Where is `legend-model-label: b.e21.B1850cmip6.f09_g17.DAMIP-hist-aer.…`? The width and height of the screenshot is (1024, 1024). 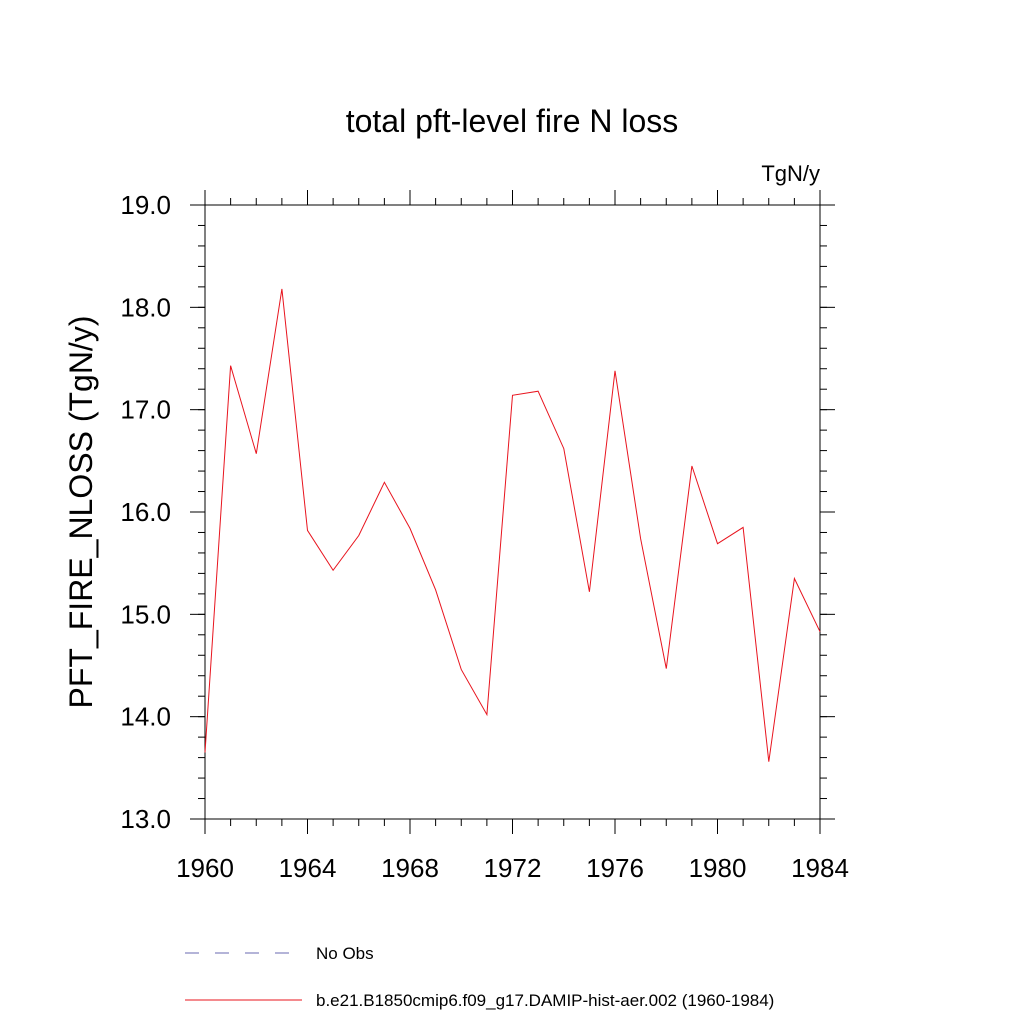
legend-model-label: b.e21.B1850cmip6.f09_g17.DAMIP-hist-aer.… is located at coordinates (545, 1000).